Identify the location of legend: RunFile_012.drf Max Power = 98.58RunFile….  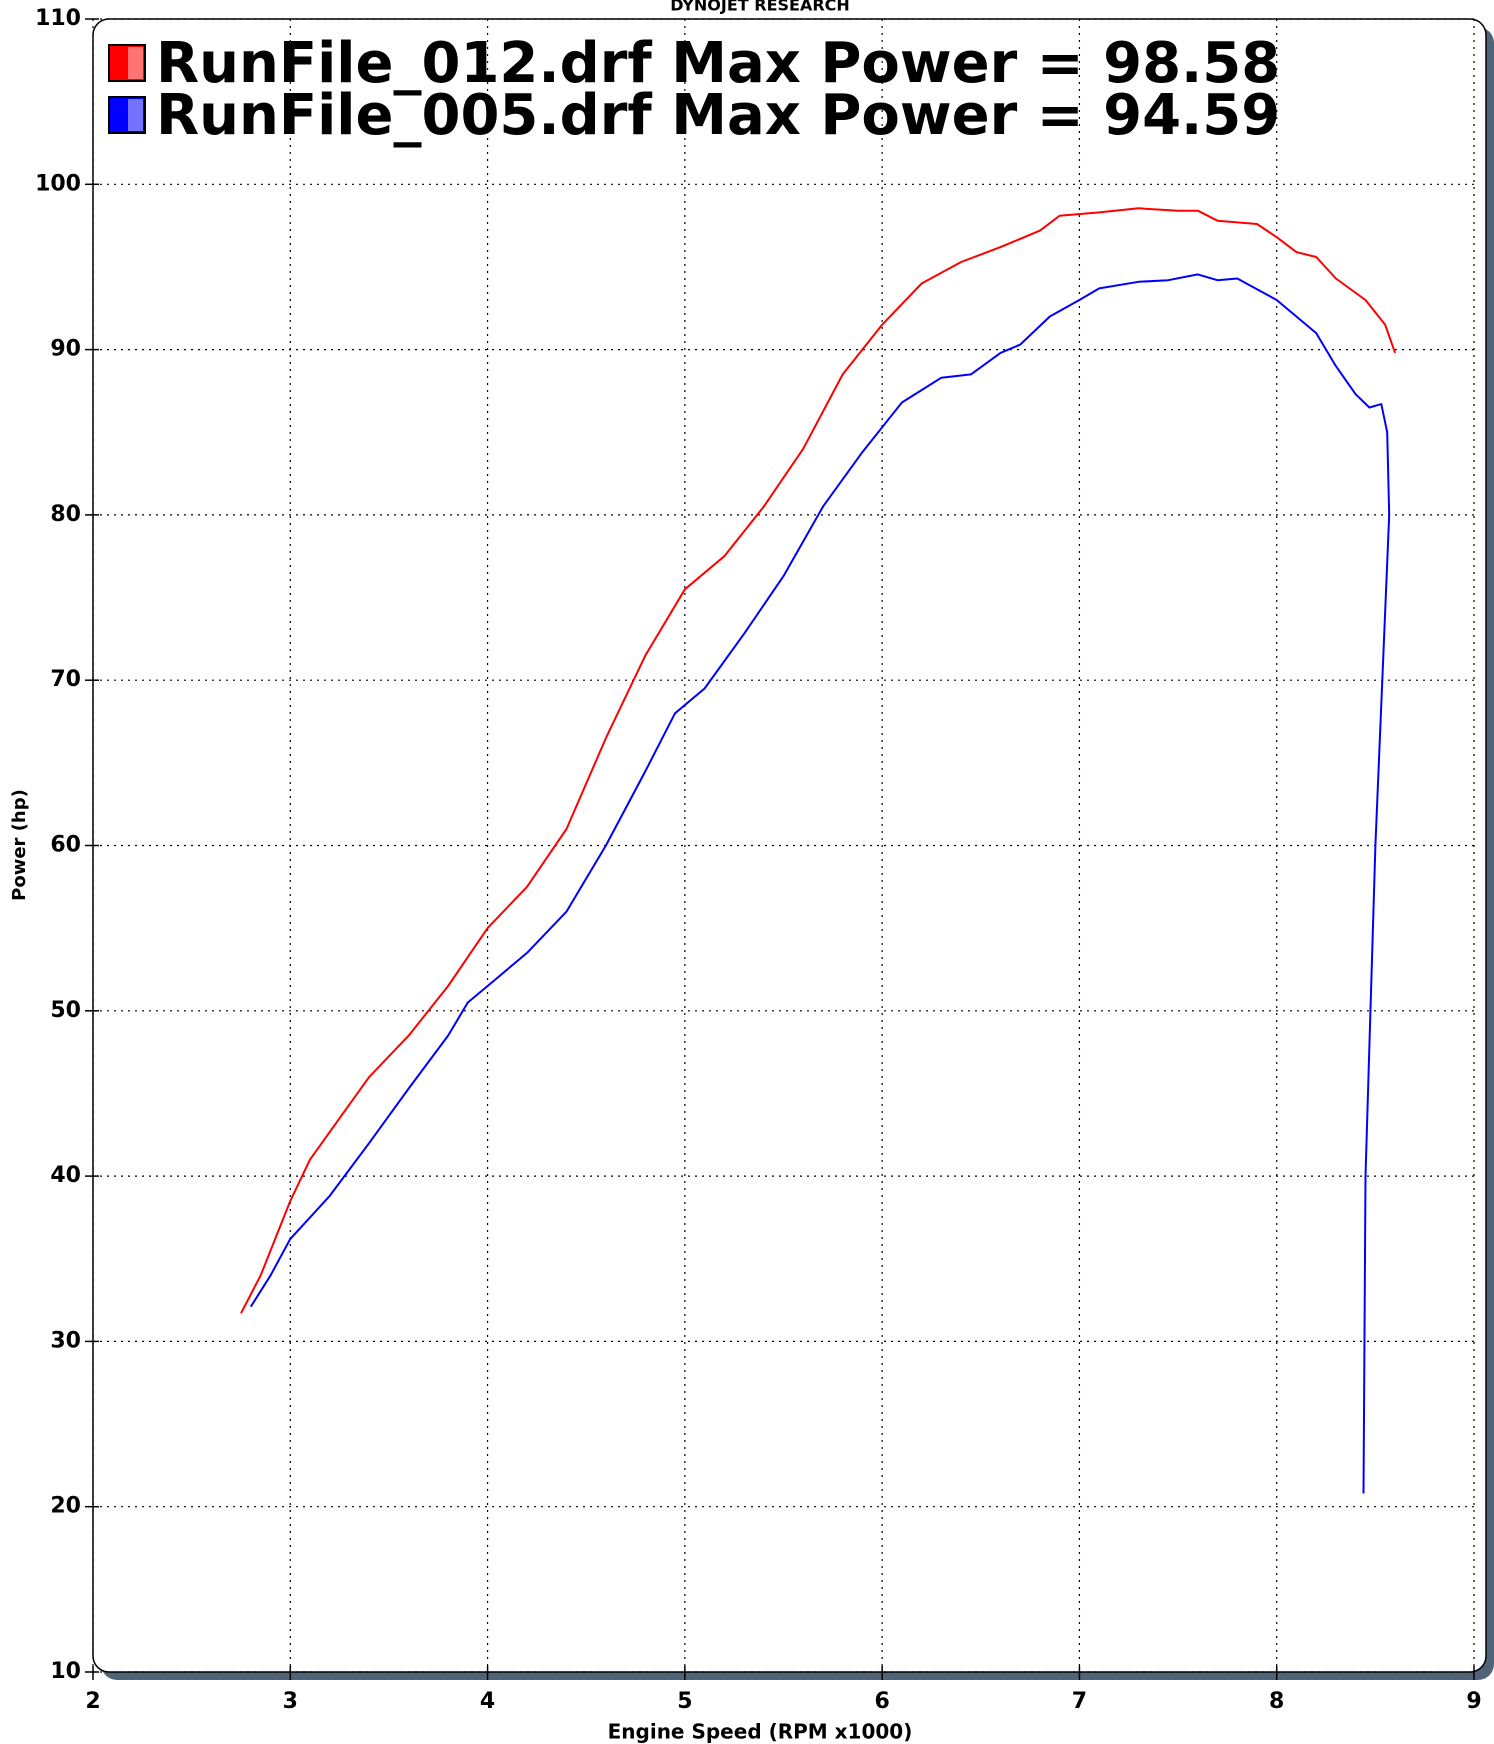
(694, 89).